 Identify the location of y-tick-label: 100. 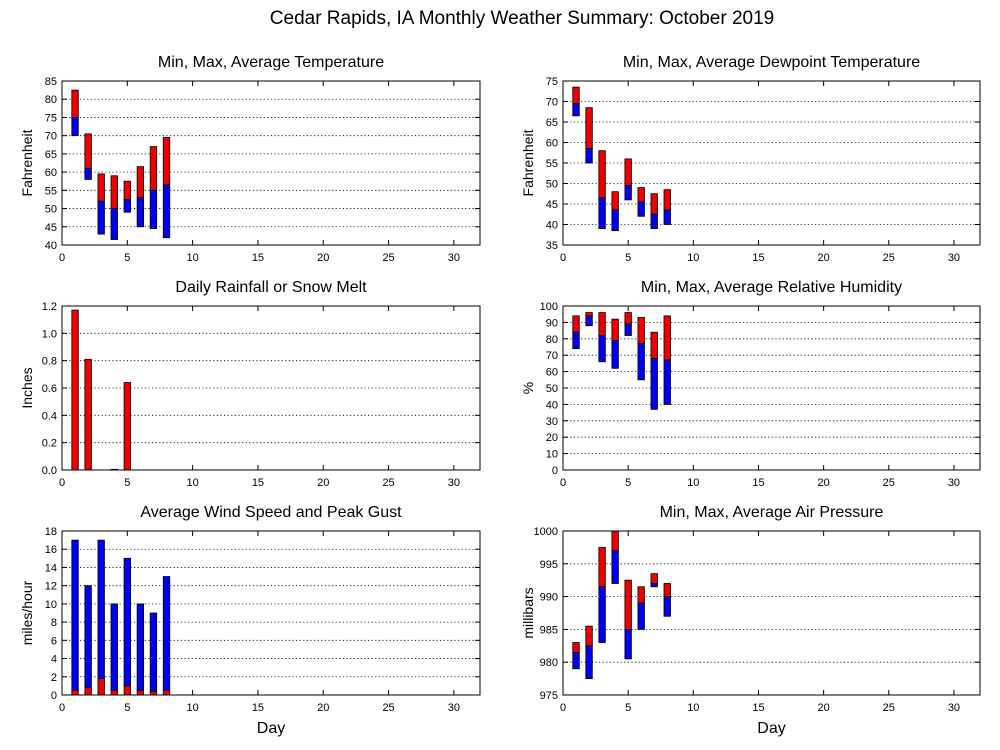
(549, 307).